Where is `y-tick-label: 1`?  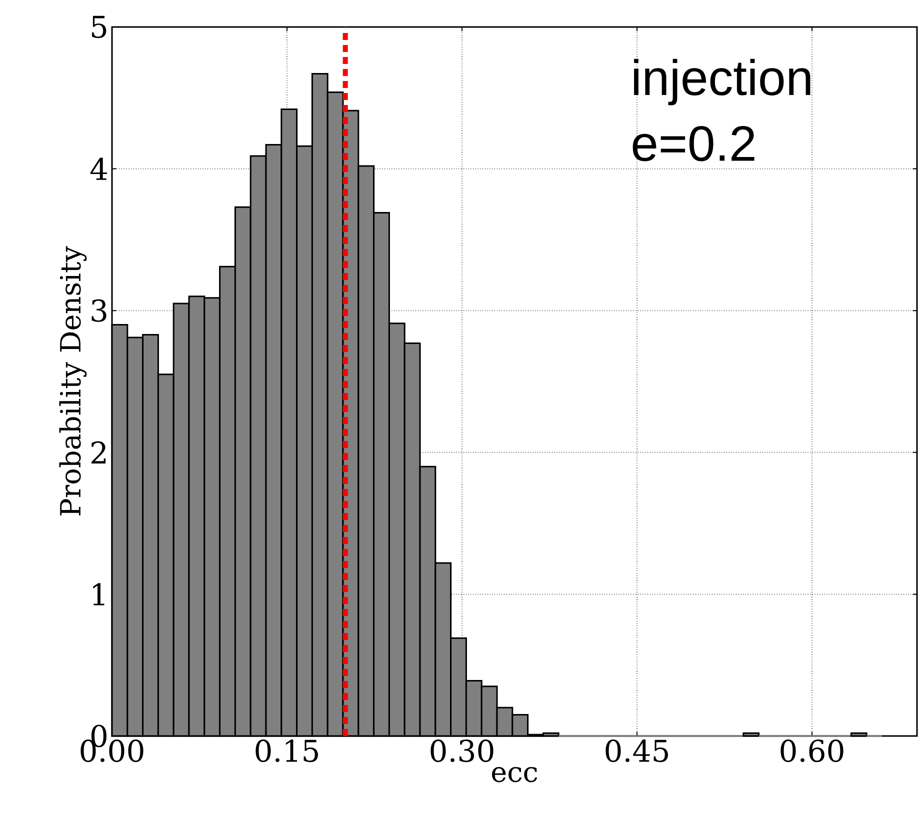 y-tick-label: 1 is located at coordinates (98, 594).